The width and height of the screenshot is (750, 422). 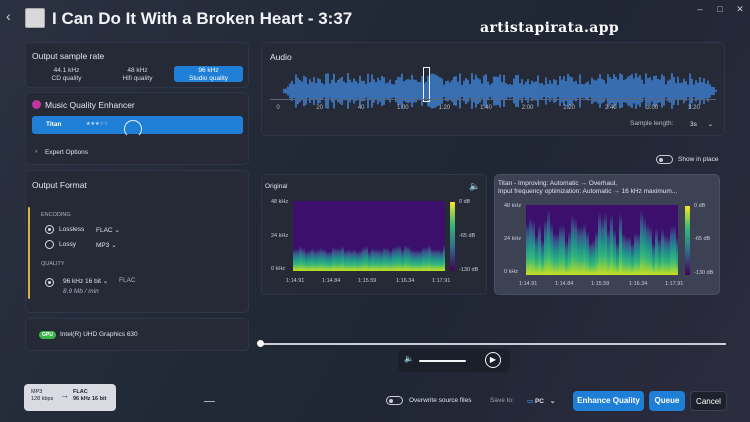 I want to click on original-spectrogram, so click(x=369, y=236).